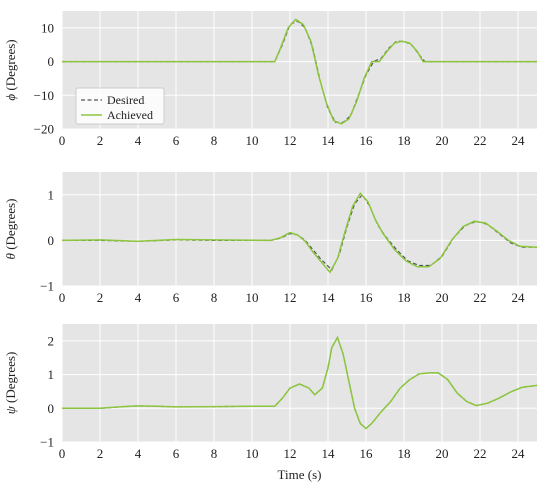  I want to click on psi-xtick-label: 14, so click(329, 453).